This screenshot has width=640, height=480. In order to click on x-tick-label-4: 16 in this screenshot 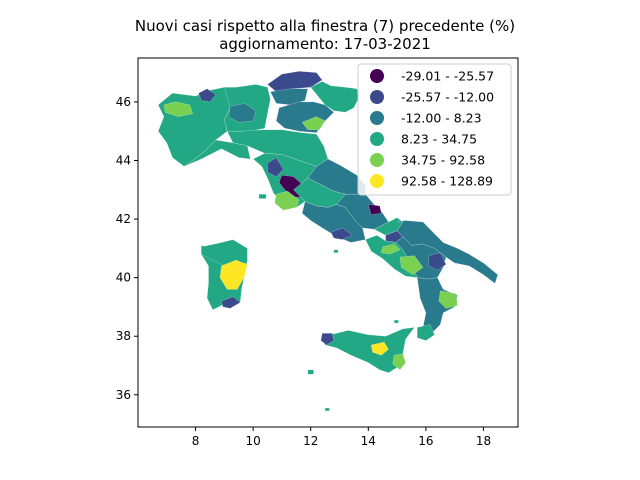, I will do `click(425, 441)`.